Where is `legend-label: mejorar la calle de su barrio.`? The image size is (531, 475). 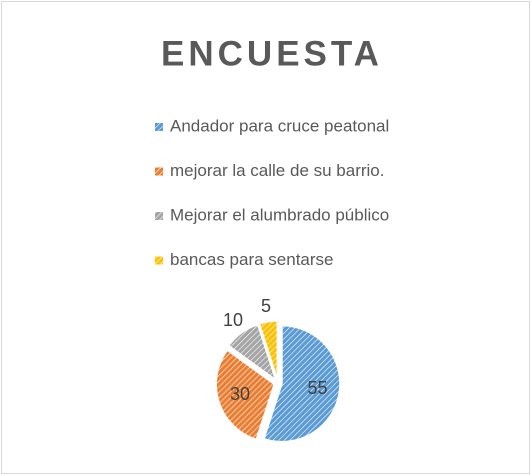
legend-label: mejorar la calle de su barrio. is located at coordinates (277, 170).